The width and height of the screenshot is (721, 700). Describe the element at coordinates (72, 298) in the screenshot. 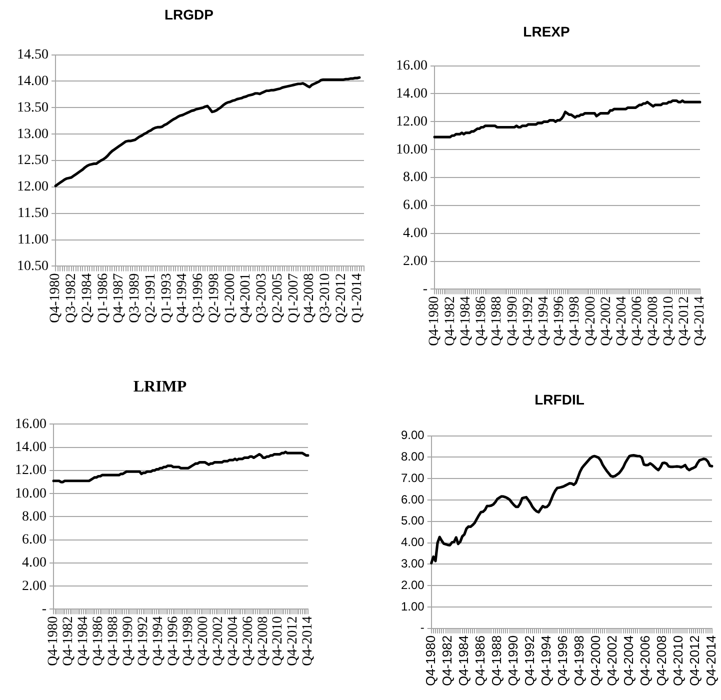

I see `x-tick-label: Q3-1982` at that location.